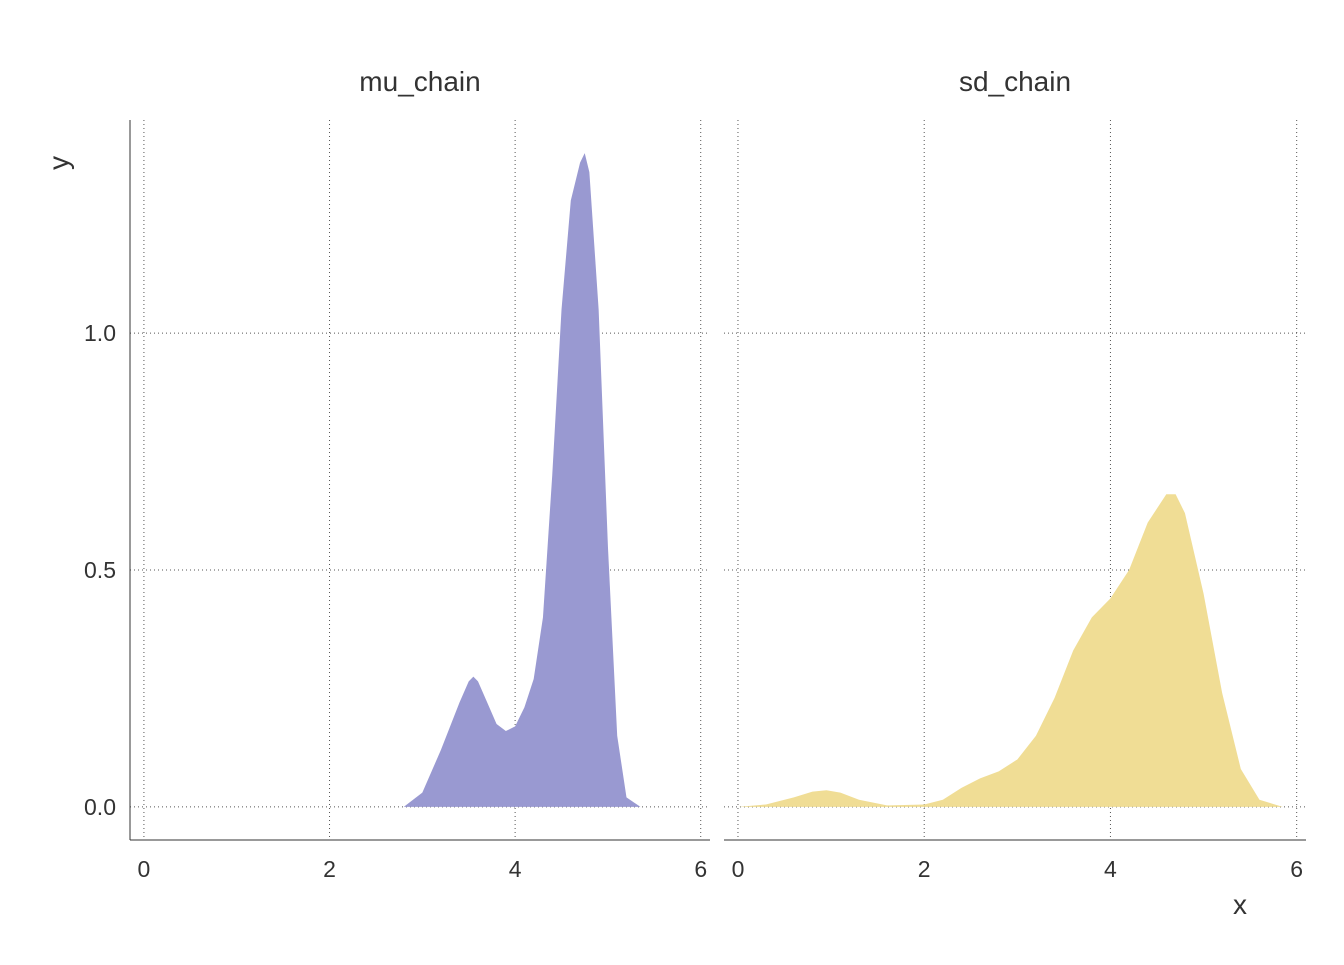 The image size is (1344, 965). I want to click on panel-title: mu_chain, so click(419, 81).